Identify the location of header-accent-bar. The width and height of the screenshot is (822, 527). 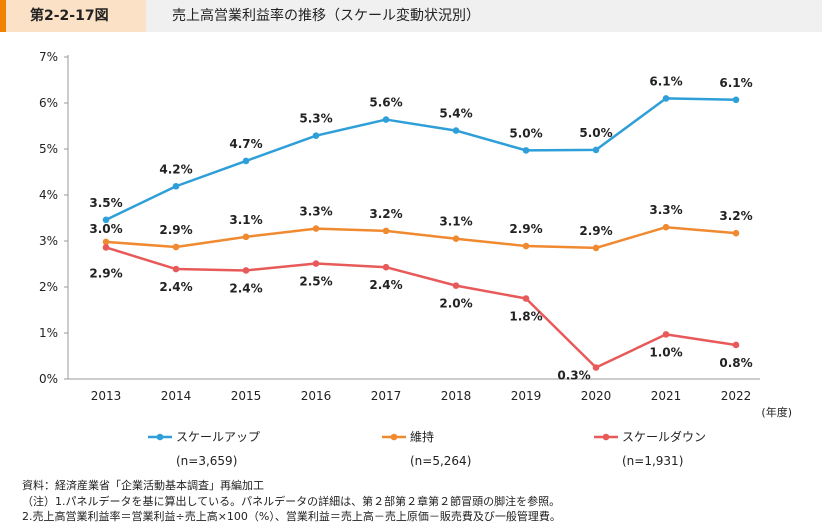
(3, 16).